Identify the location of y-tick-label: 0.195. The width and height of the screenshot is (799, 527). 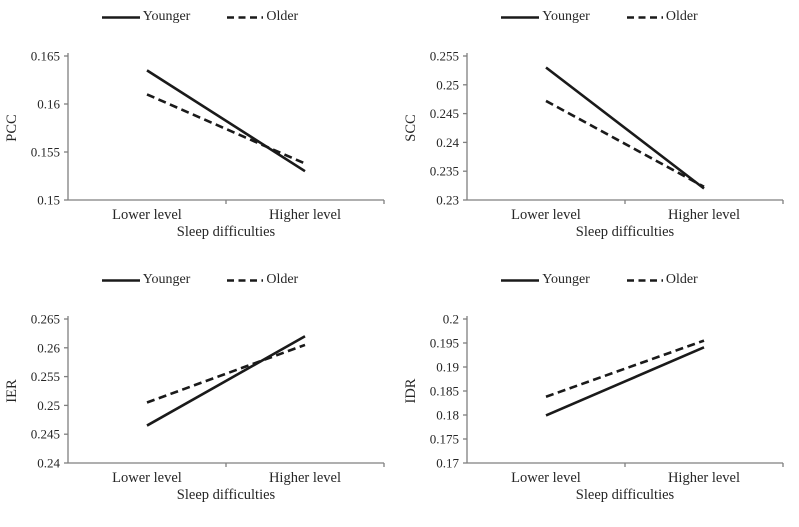
(444, 343).